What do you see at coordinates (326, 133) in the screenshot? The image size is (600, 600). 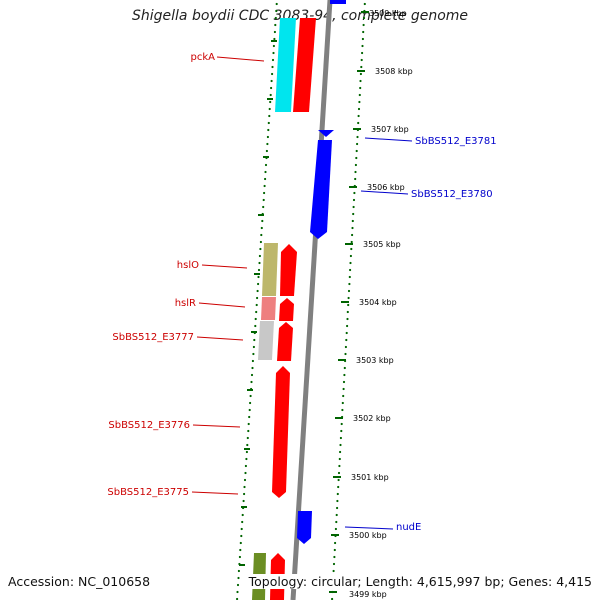 I see `gene-SbBS512_E3781` at bounding box center [326, 133].